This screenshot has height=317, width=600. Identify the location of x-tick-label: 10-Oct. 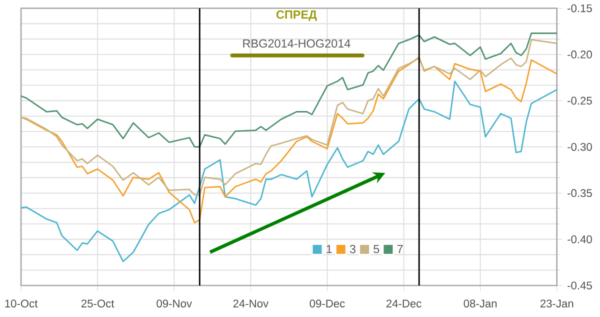
(21, 304).